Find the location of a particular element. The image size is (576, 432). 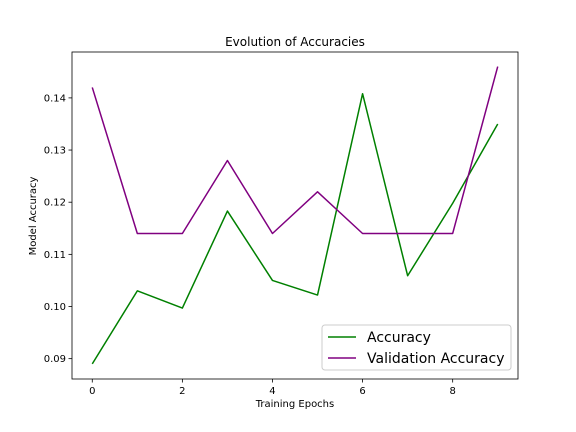

y-axis-label: Model Accuracy is located at coordinates (33, 215).